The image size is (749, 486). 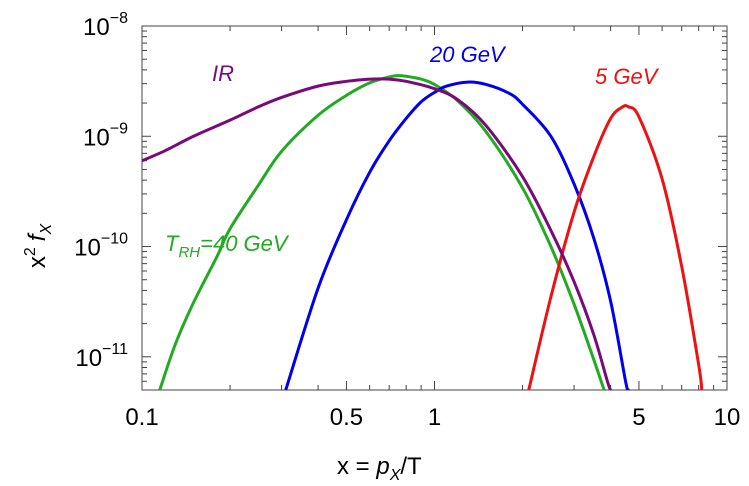 What do you see at coordinates (434, 417) in the screenshot?
I see `x-tick-label: 1` at bounding box center [434, 417].